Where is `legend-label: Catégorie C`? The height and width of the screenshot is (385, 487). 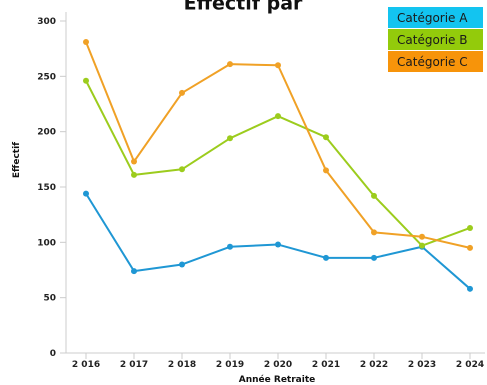
legend-label: Catégorie C is located at coordinates (432, 61).